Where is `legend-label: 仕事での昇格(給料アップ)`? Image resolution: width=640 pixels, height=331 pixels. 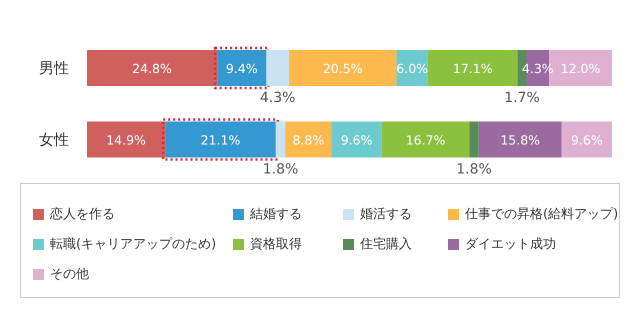 legend-label: 仕事での昇格(給料アップ) is located at coordinates (541, 214).